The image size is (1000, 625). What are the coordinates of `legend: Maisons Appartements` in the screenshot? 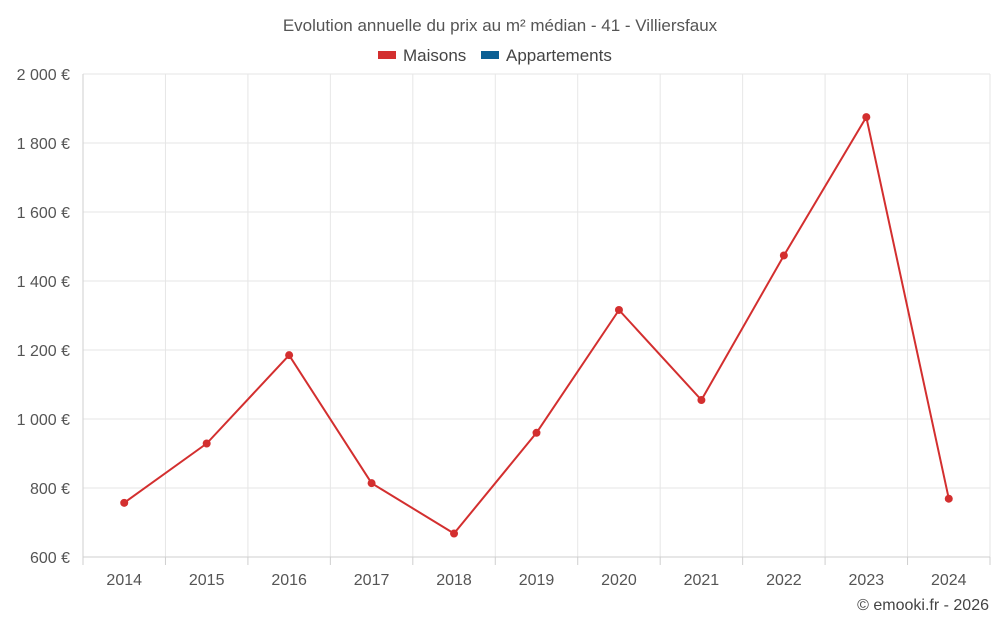 It's located at (495, 55).